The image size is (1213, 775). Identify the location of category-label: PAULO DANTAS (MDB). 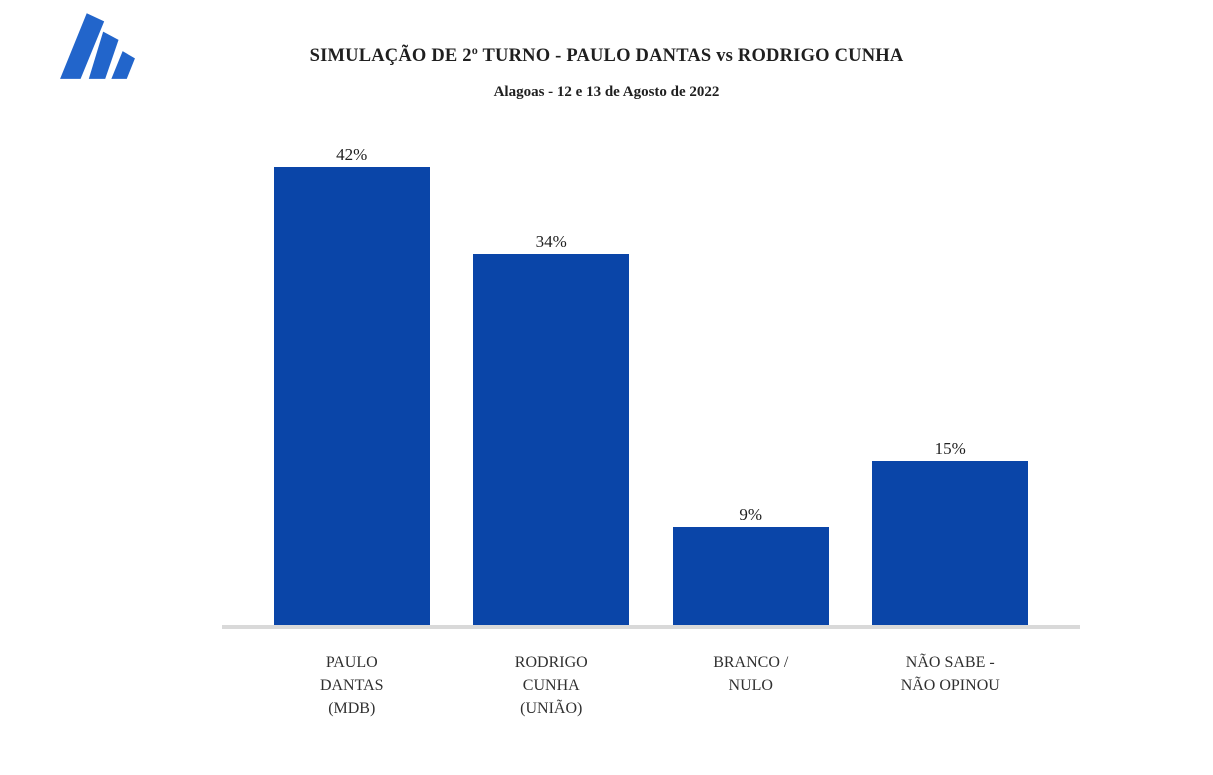
(351, 685).